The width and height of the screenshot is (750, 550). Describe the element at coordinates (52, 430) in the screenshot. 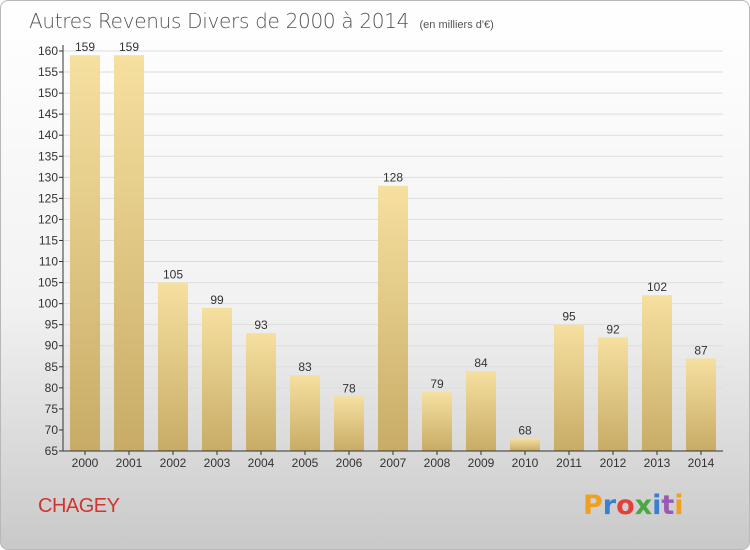

I see `y-tick-label: 70` at that location.